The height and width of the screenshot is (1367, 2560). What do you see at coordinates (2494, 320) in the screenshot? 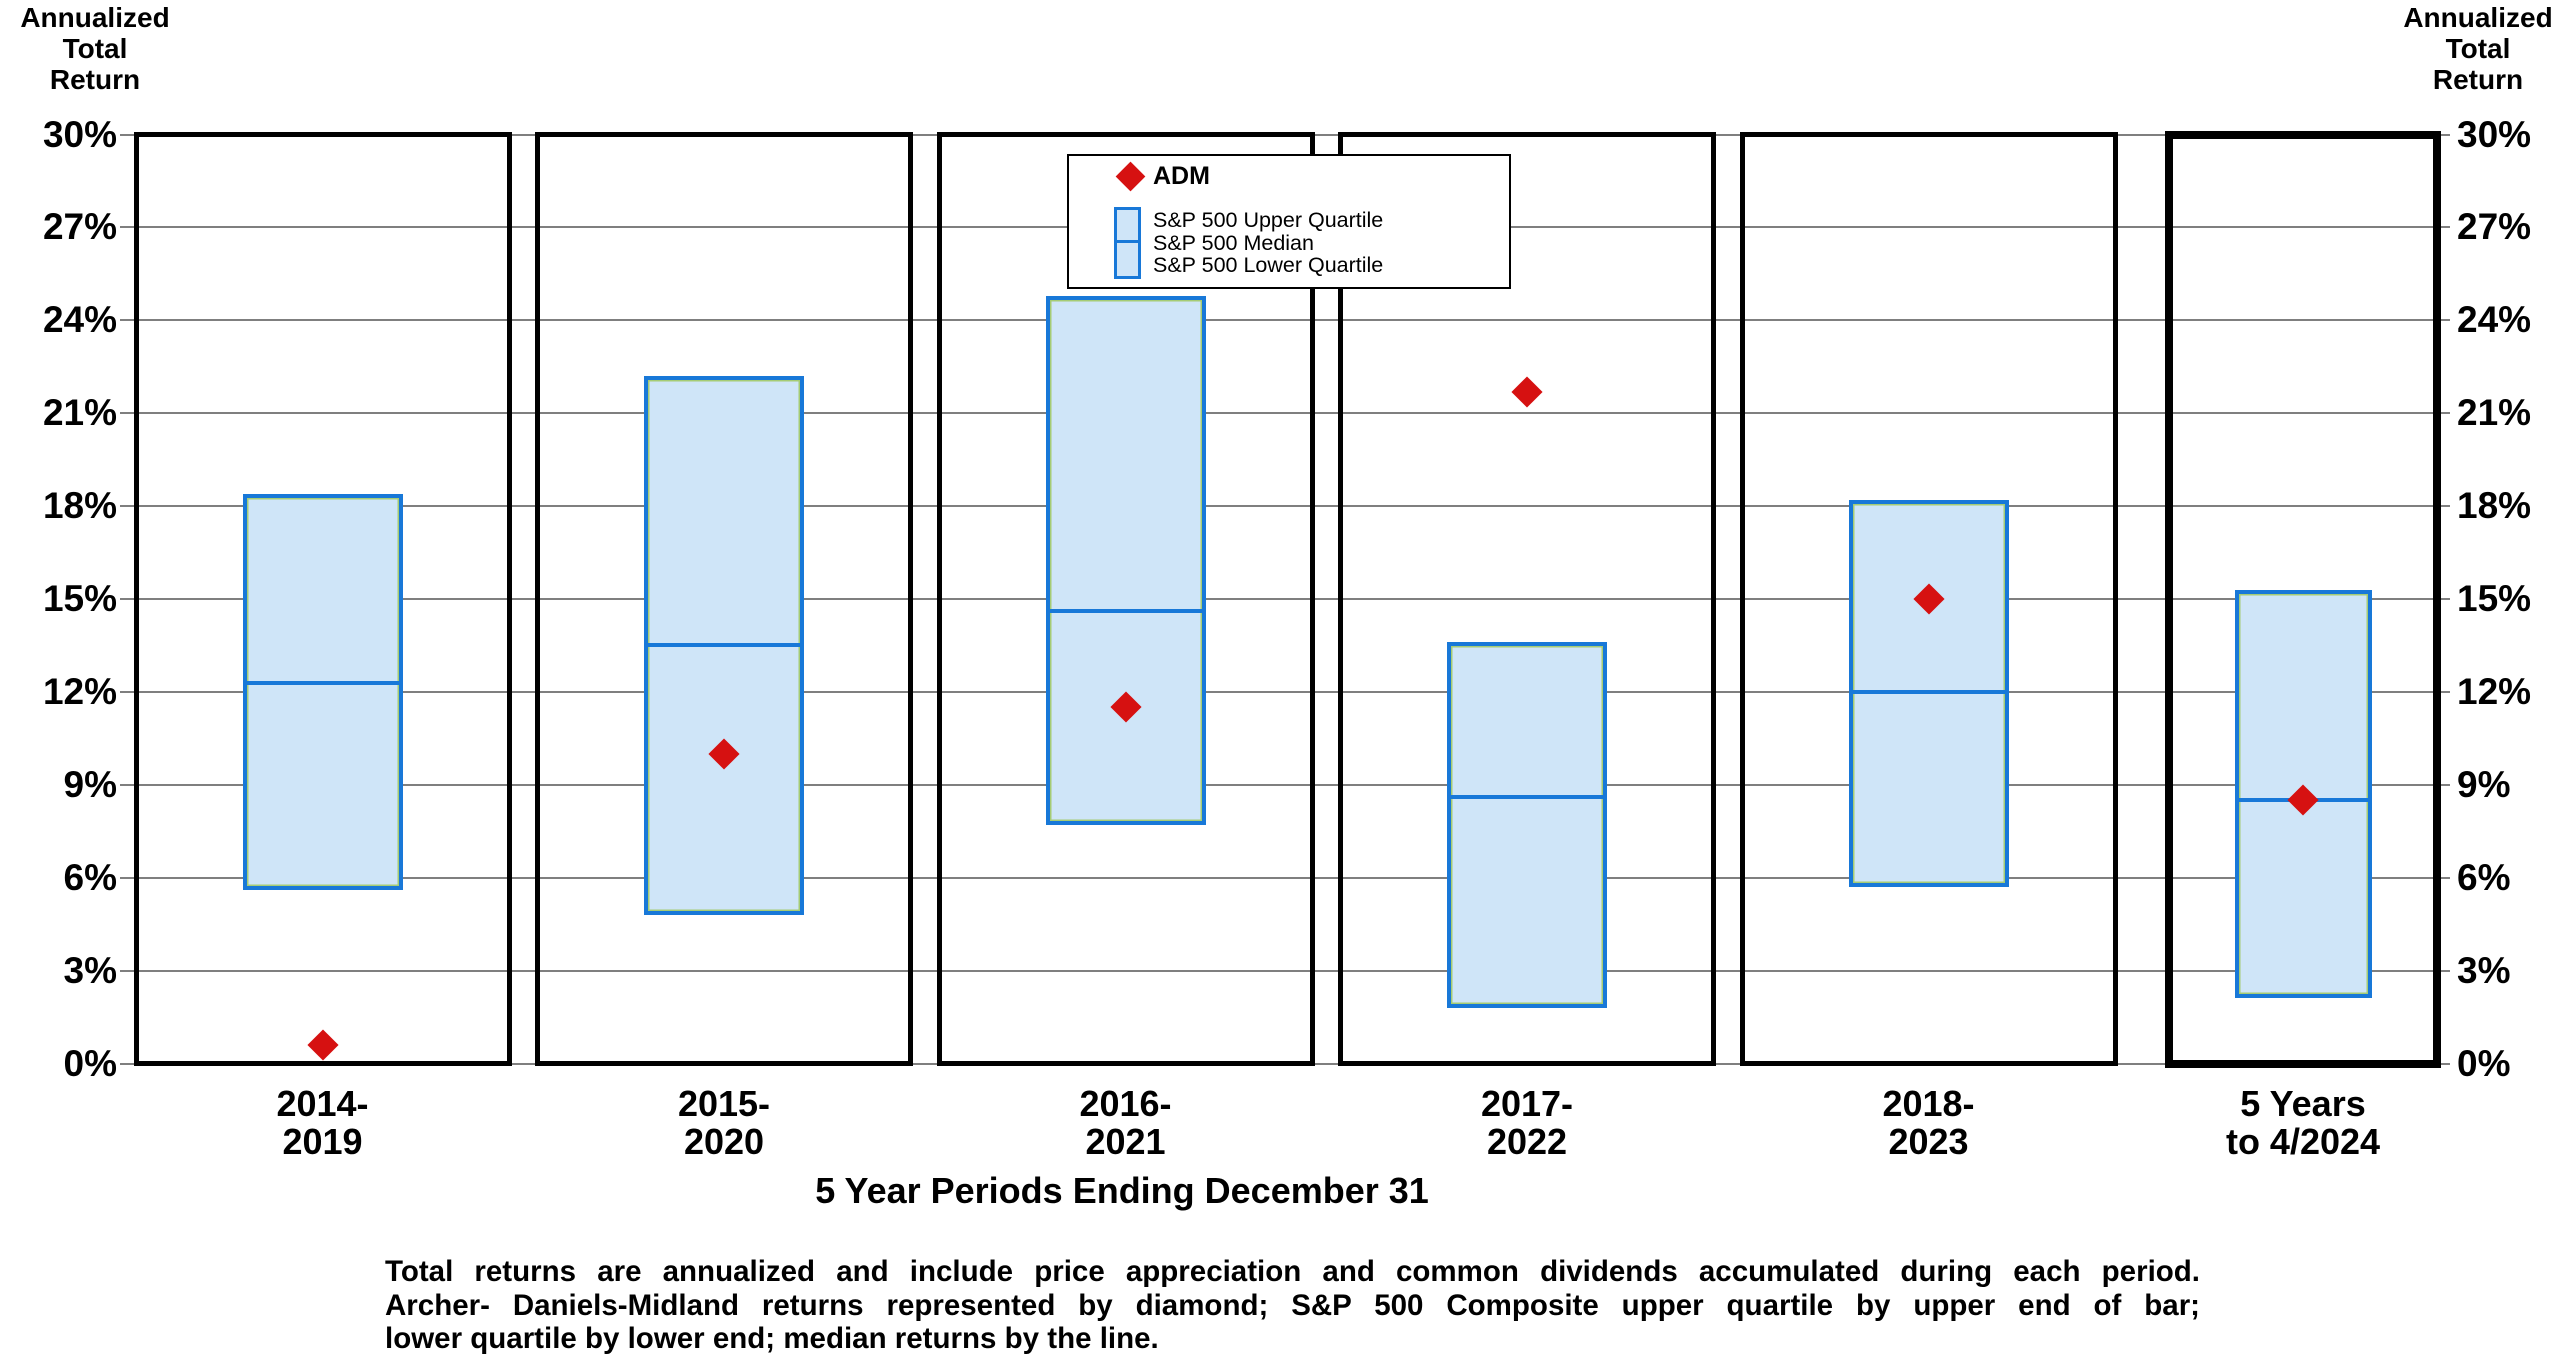
I see `y-tick-label-right: 24%` at bounding box center [2494, 320].